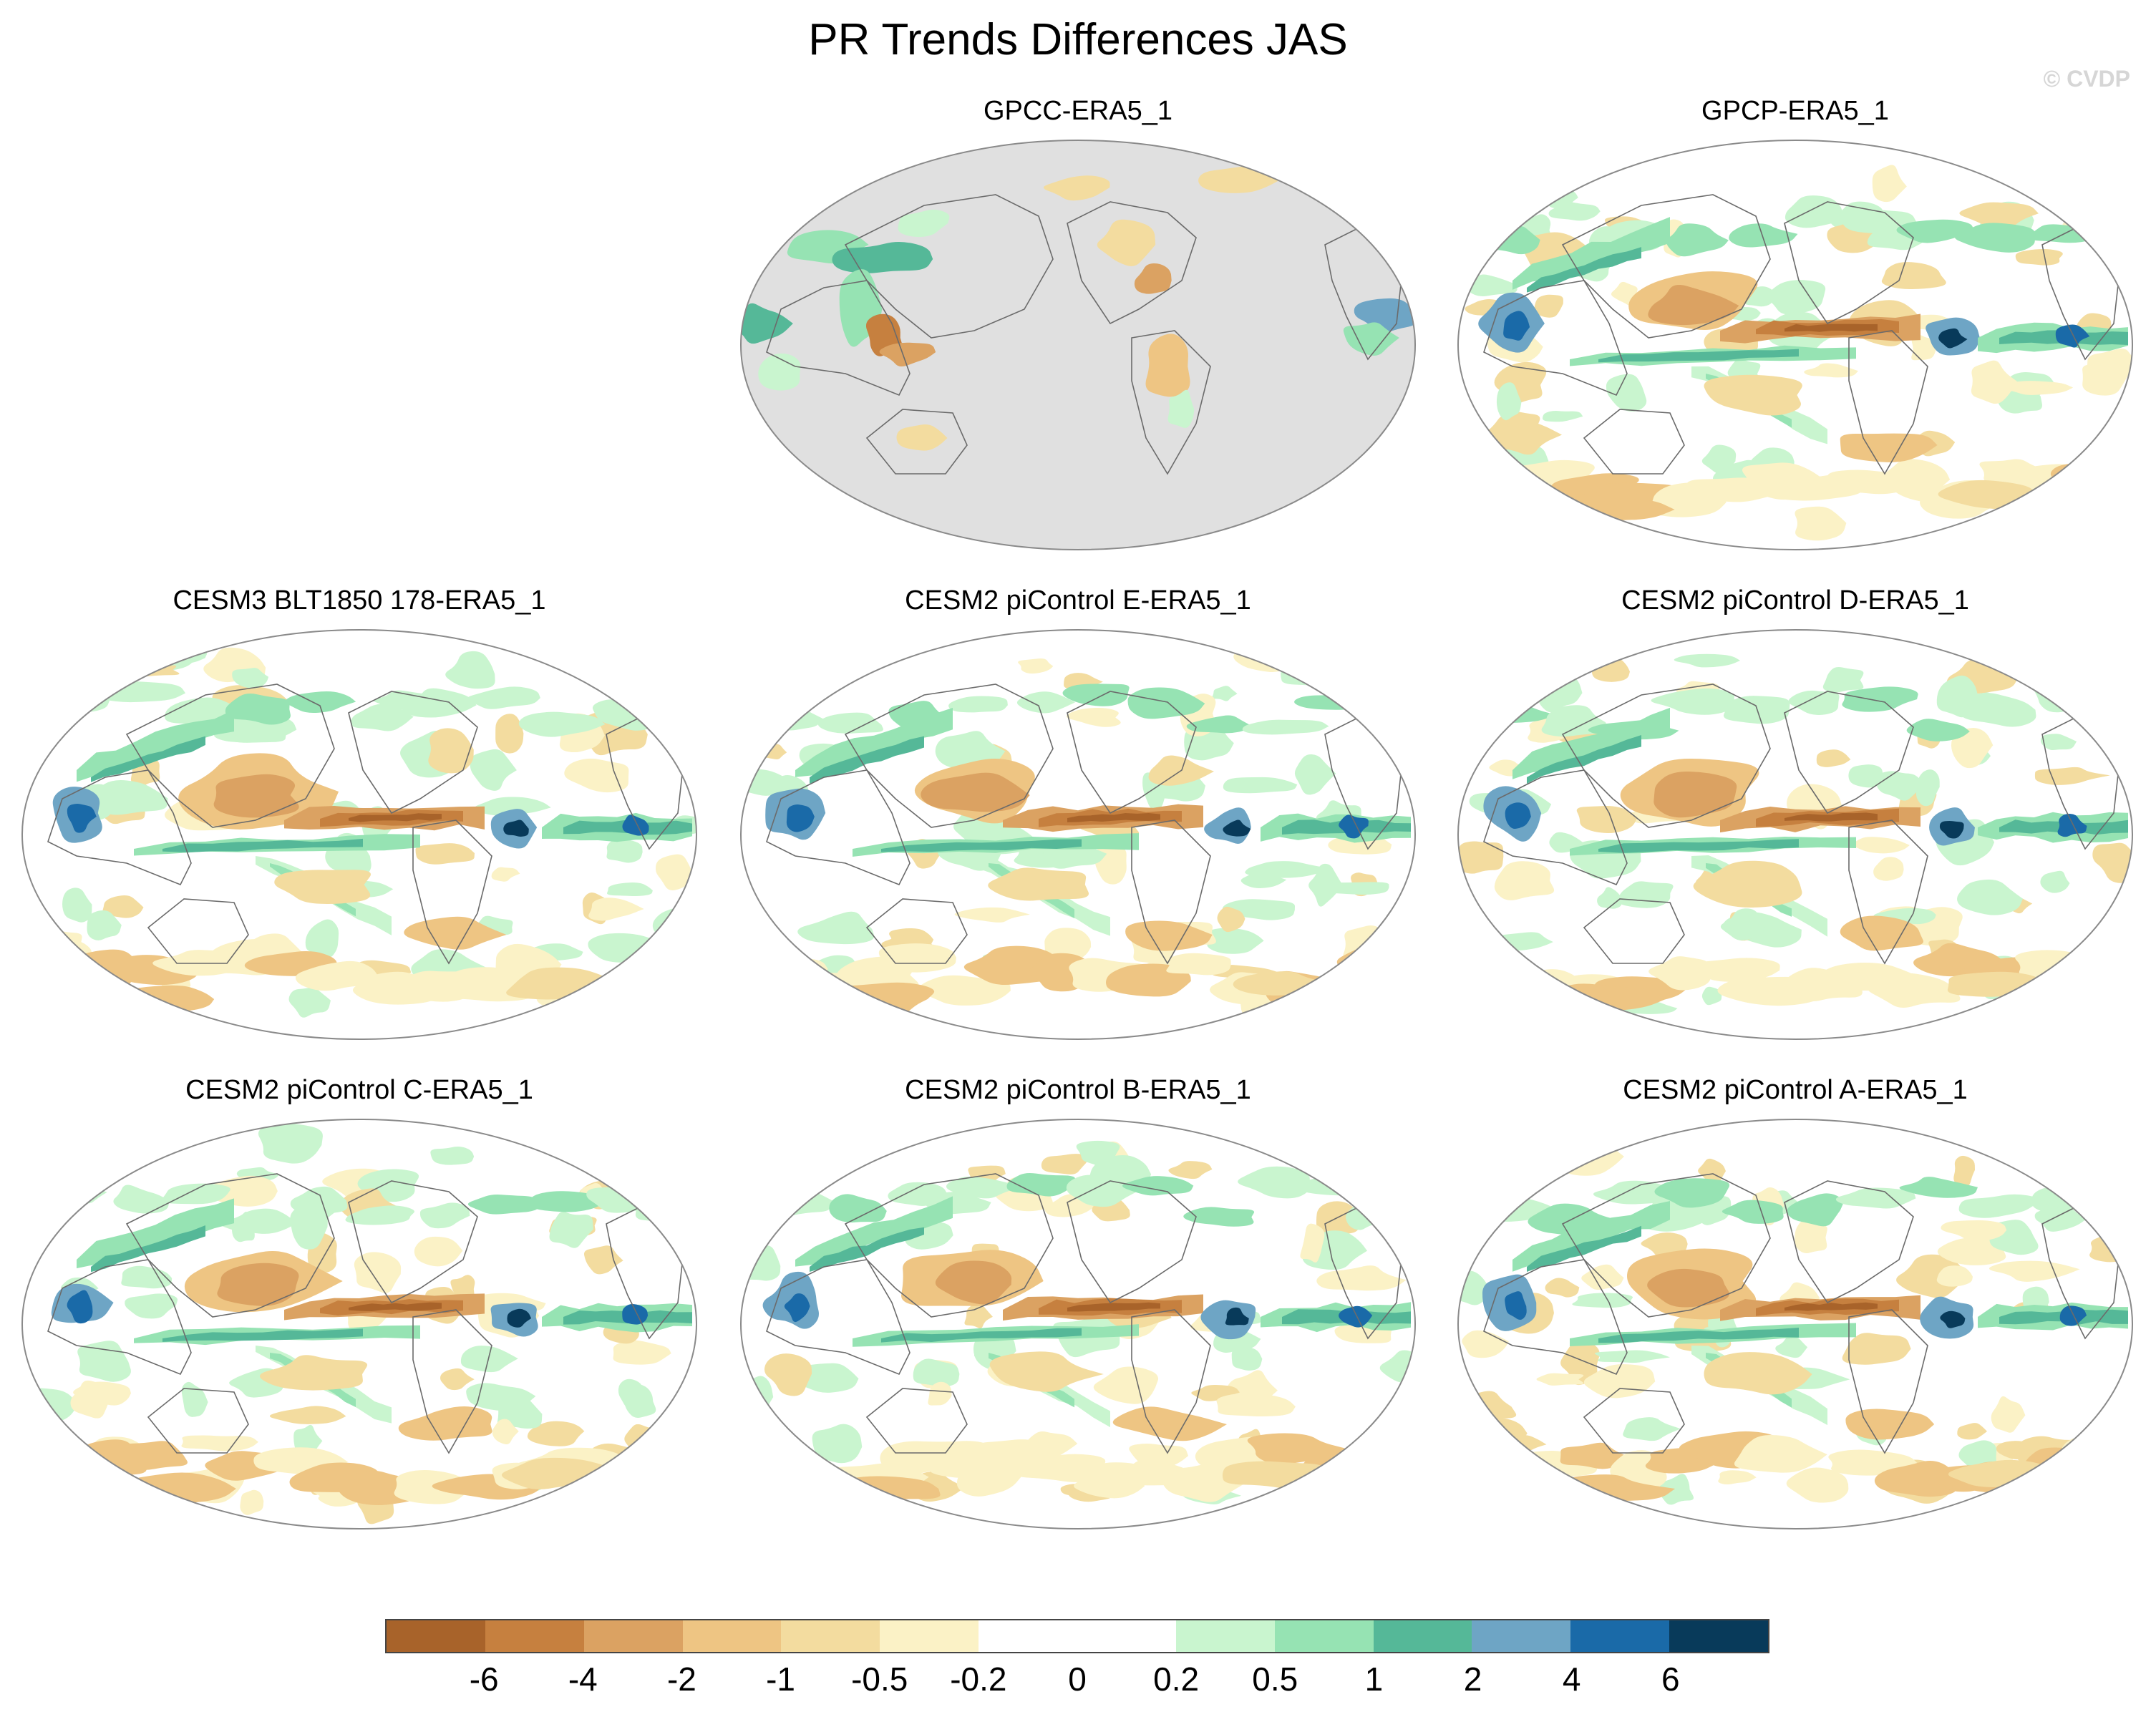  What do you see at coordinates (1078, 111) in the screenshot?
I see `panel-title: GPCC-ERA5_1` at bounding box center [1078, 111].